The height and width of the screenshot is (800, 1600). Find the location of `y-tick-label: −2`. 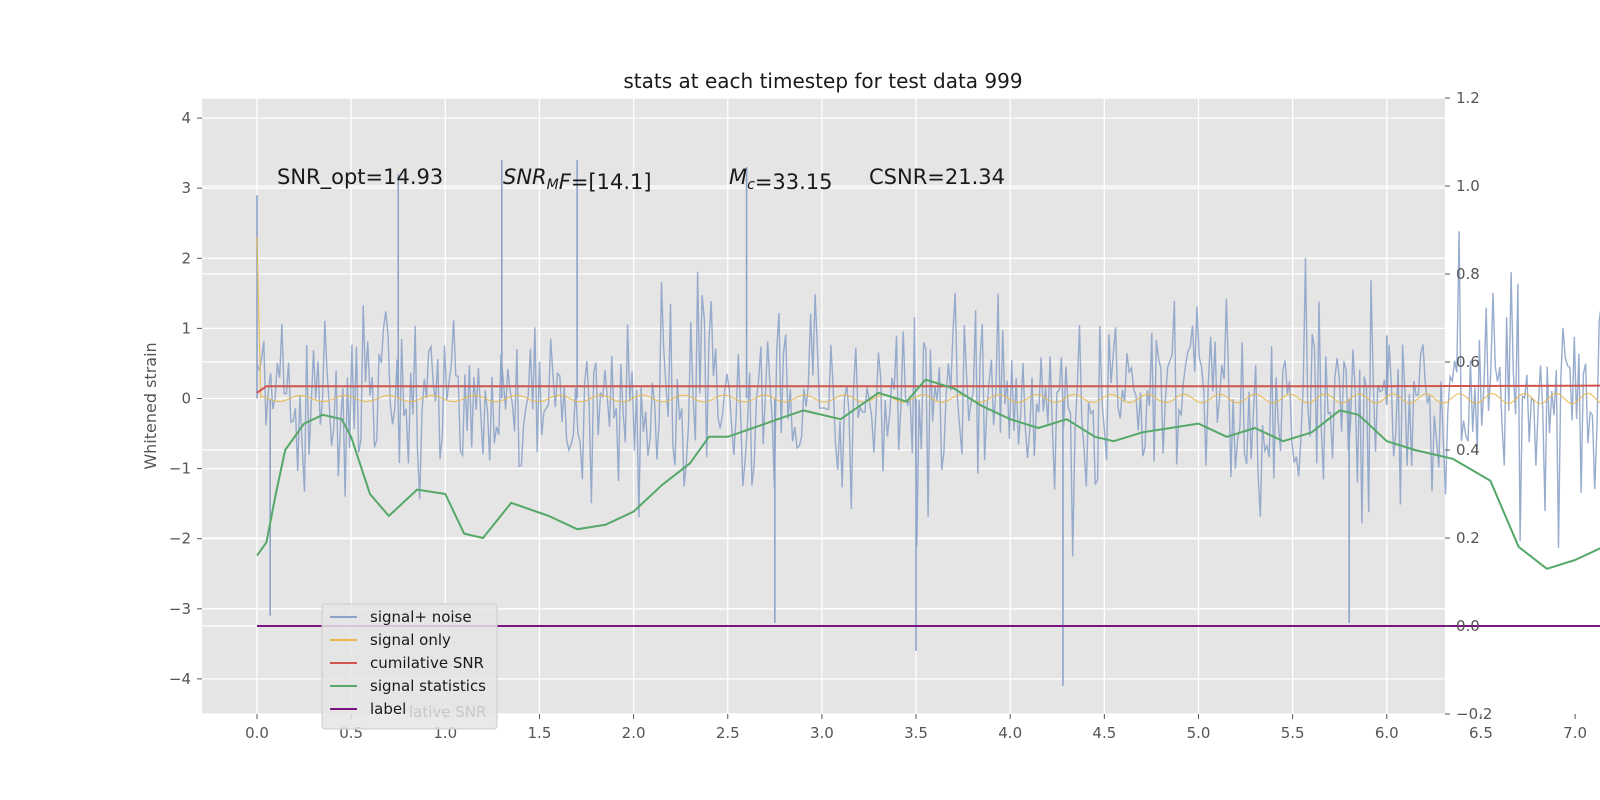

y-tick-label: −2 is located at coordinates (180, 539).